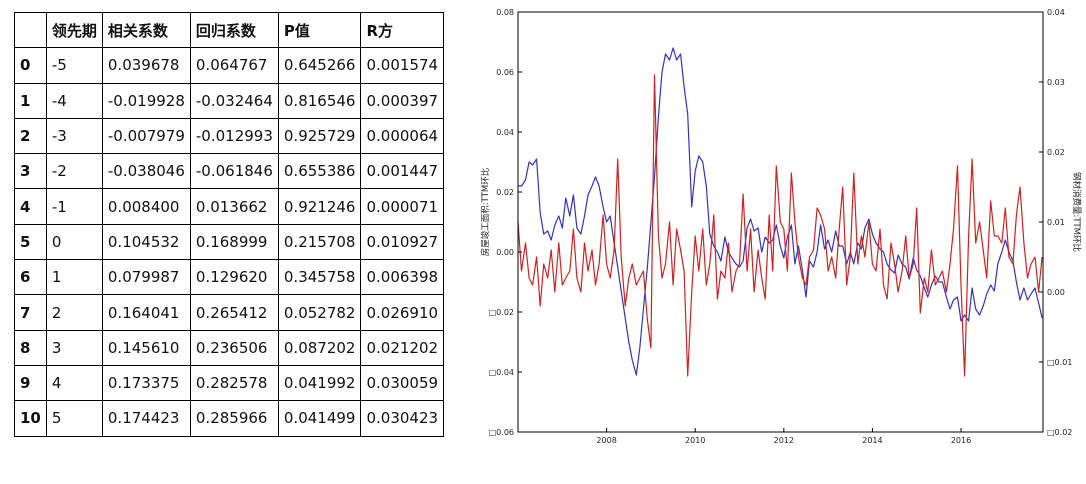 The image size is (1086, 484). I want to click on table-cell: 0.215708, so click(319, 242).